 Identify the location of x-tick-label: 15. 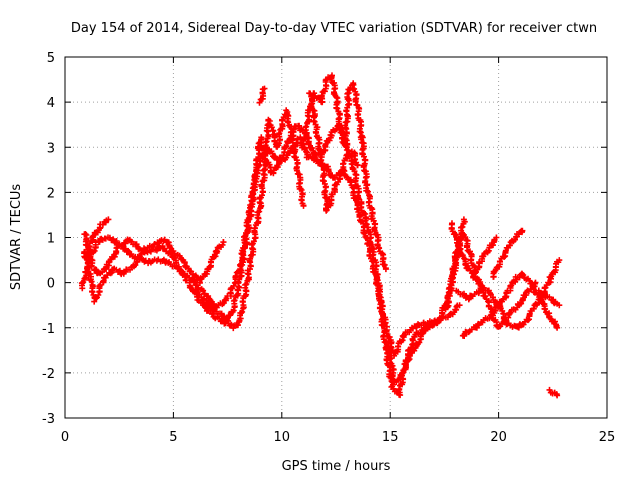
(390, 437).